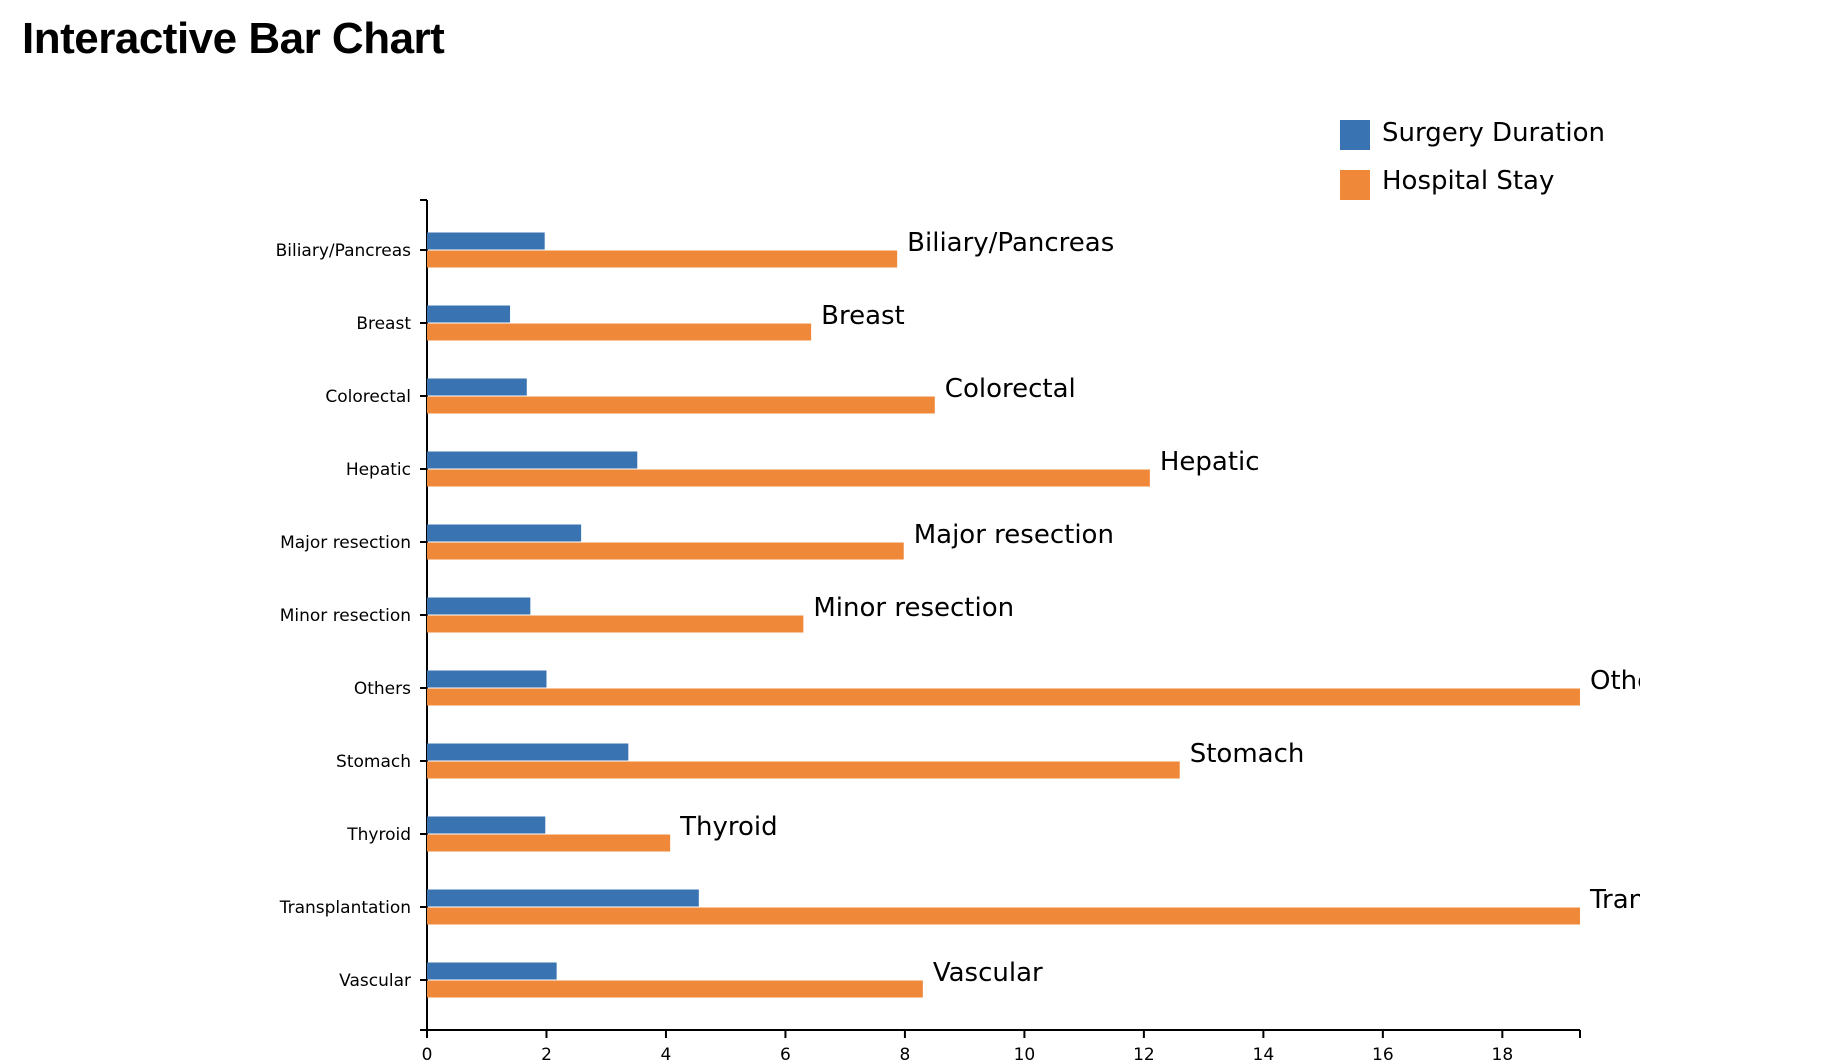  Describe the element at coordinates (1355, 135) in the screenshot. I see `legend-swatch-surgery-duration` at that location.